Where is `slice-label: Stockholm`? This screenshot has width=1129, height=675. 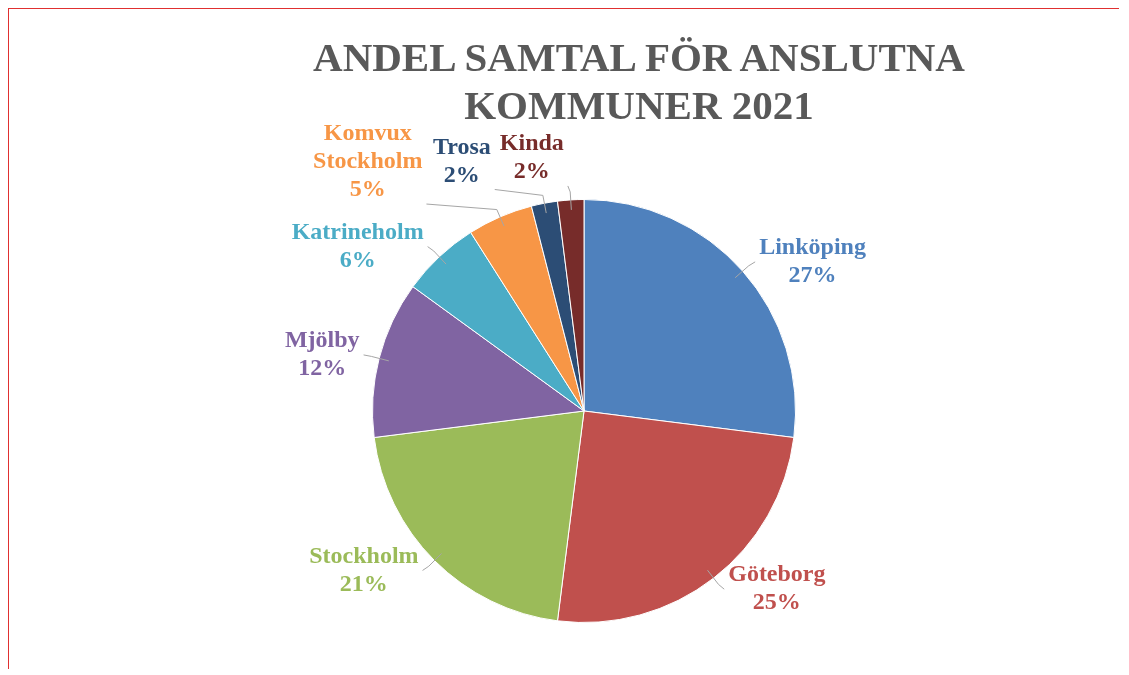
slice-label: Stockholm is located at coordinates (364, 554).